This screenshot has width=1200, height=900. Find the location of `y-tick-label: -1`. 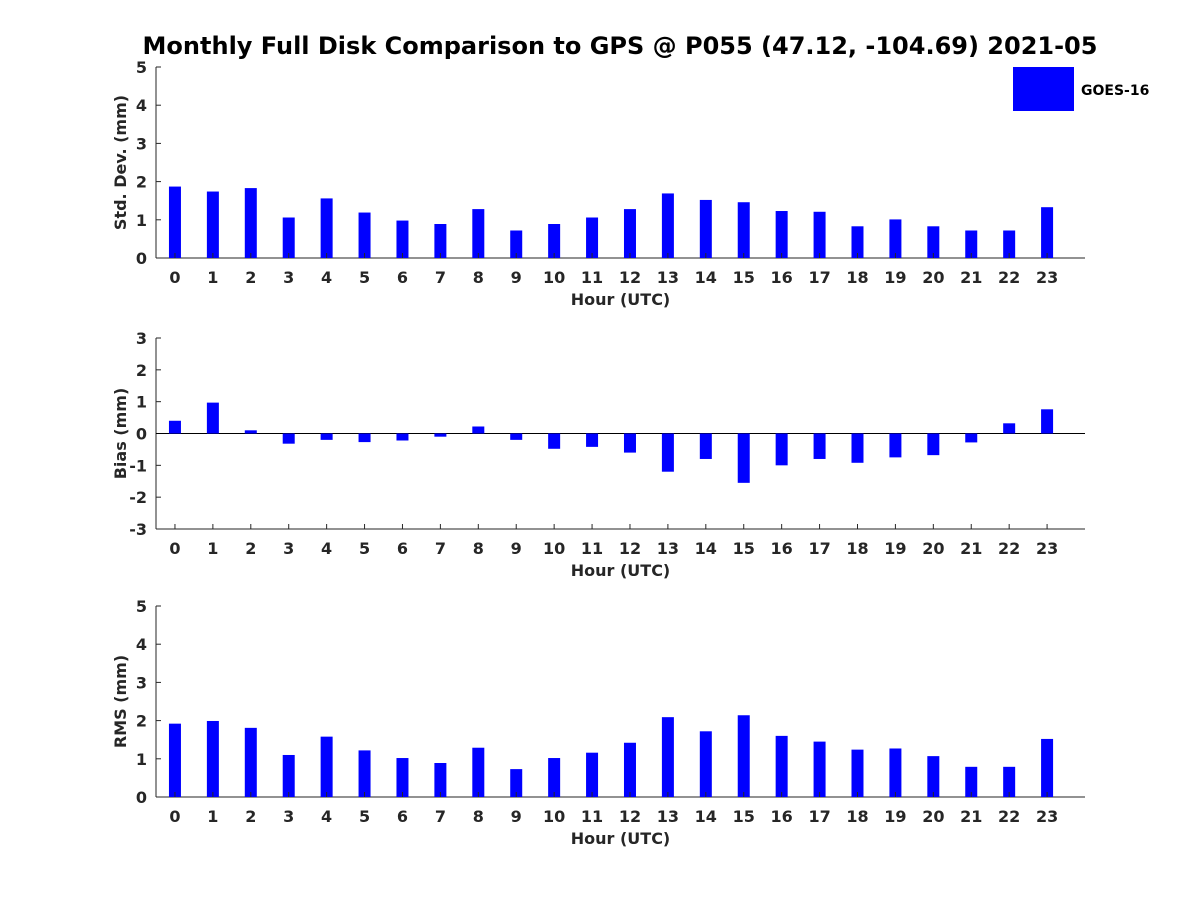

y-tick-label: -1 is located at coordinates (138, 465).